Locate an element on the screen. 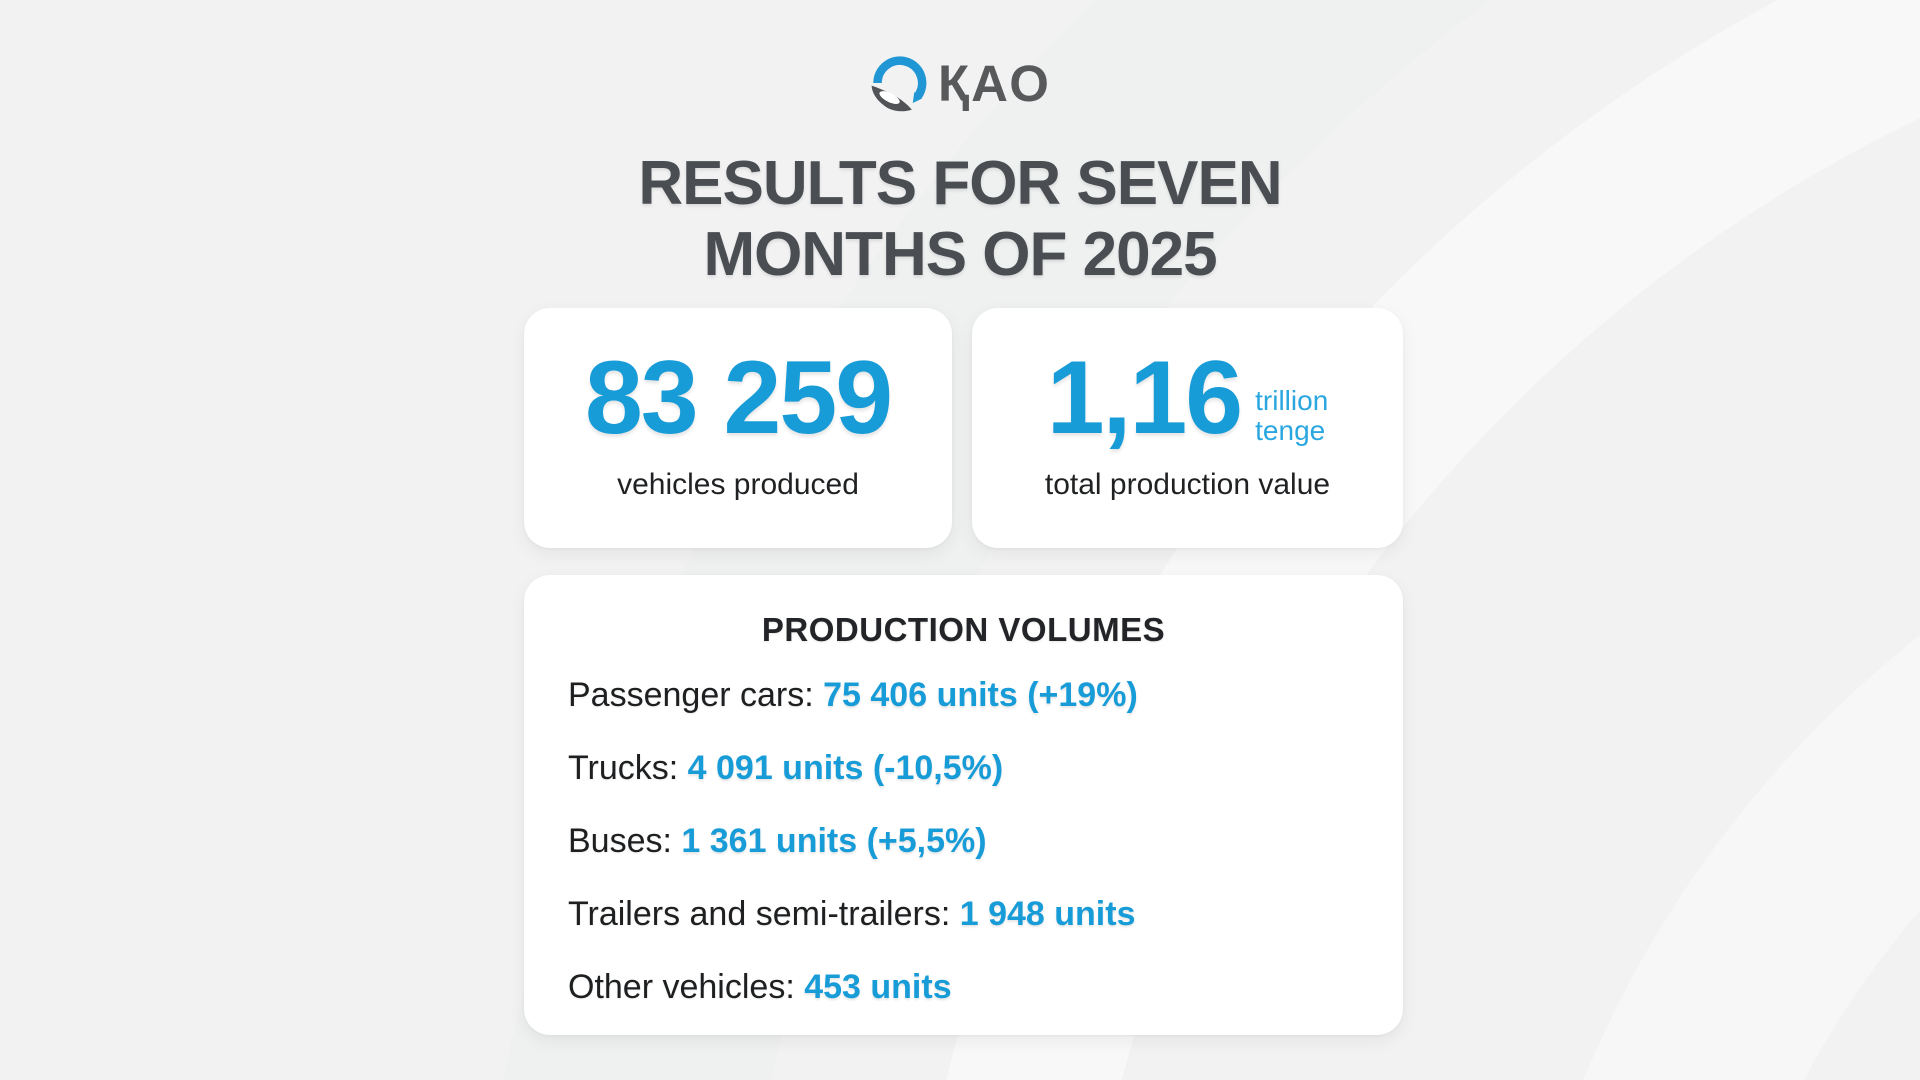  vehicles-produced-card: 83 259 vehicles produced is located at coordinates (738, 428).